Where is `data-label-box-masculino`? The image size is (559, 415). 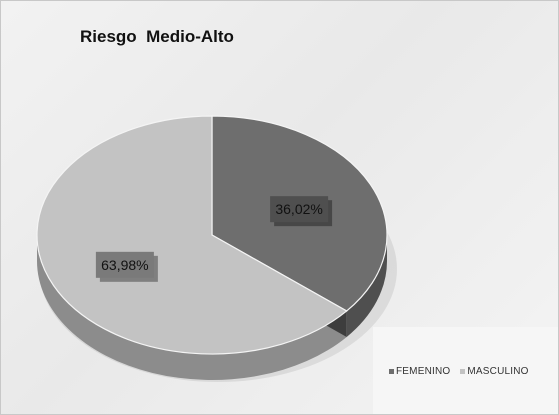
data-label-box-masculino is located at coordinates (124, 264).